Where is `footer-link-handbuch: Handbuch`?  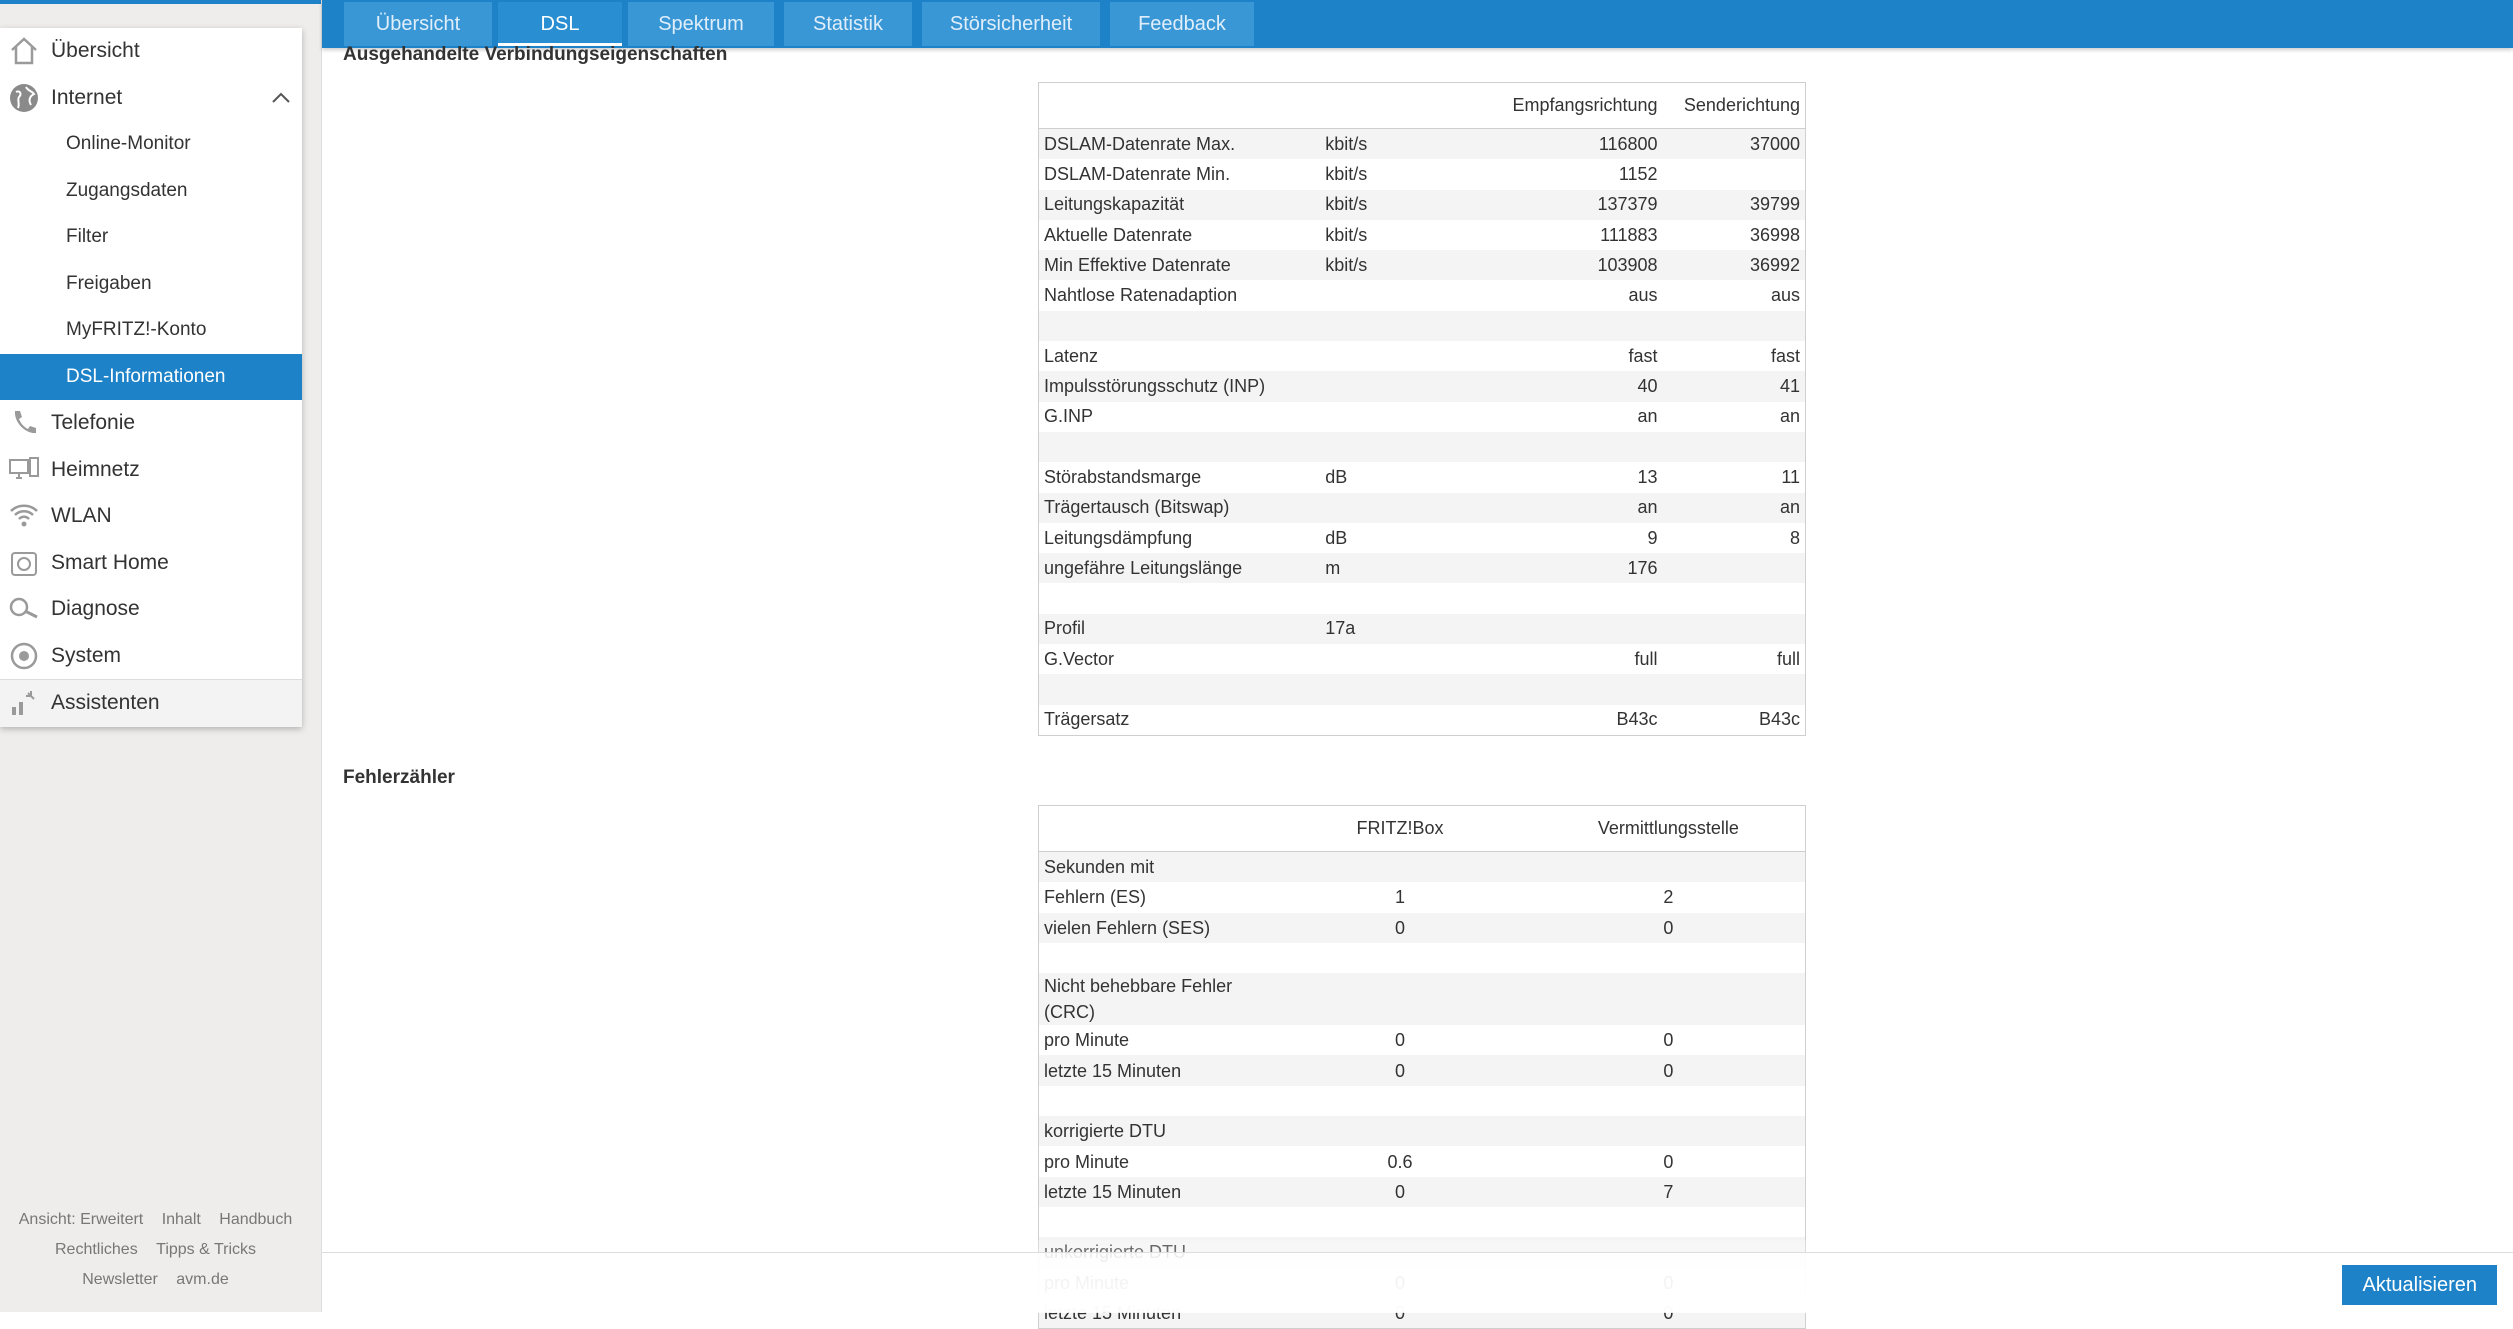
footer-link-handbuch: Handbuch is located at coordinates (256, 1219).